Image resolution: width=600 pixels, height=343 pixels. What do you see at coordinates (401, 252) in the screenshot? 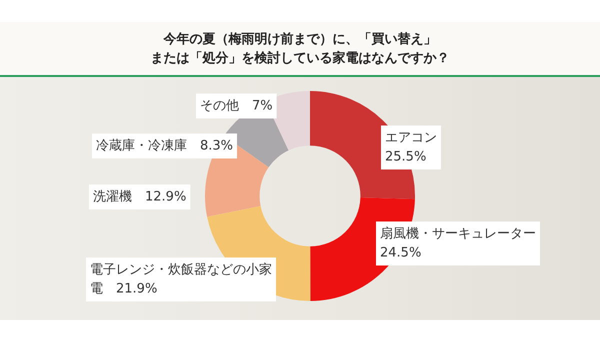
I see `data-label: 24.5%` at bounding box center [401, 252].